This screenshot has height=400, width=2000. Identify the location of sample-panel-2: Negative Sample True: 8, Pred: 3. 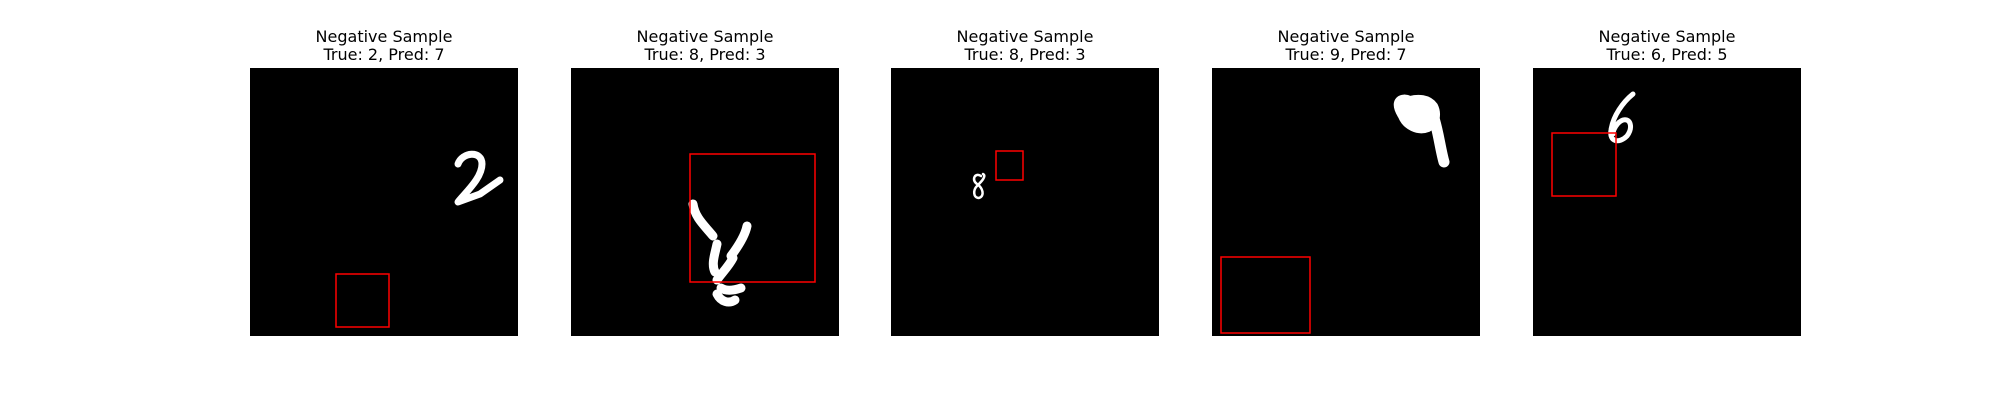
(705, 200).